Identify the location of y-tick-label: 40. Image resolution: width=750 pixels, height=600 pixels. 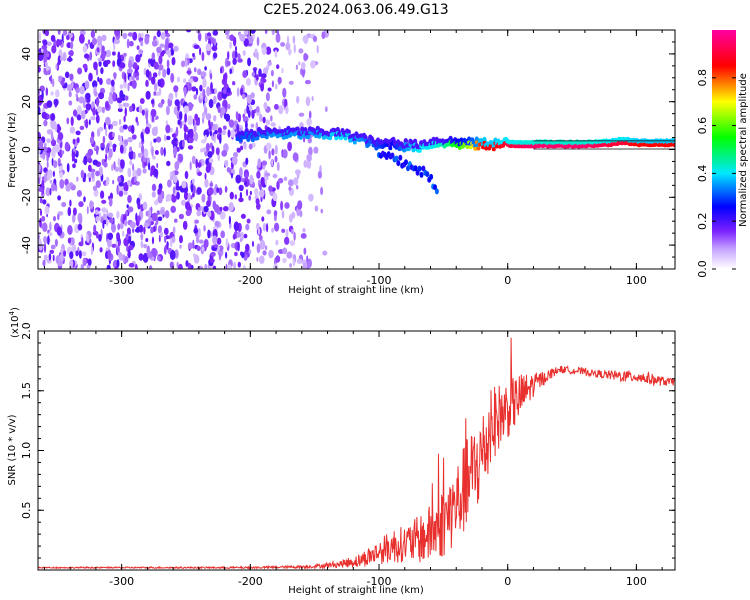
(26, 54).